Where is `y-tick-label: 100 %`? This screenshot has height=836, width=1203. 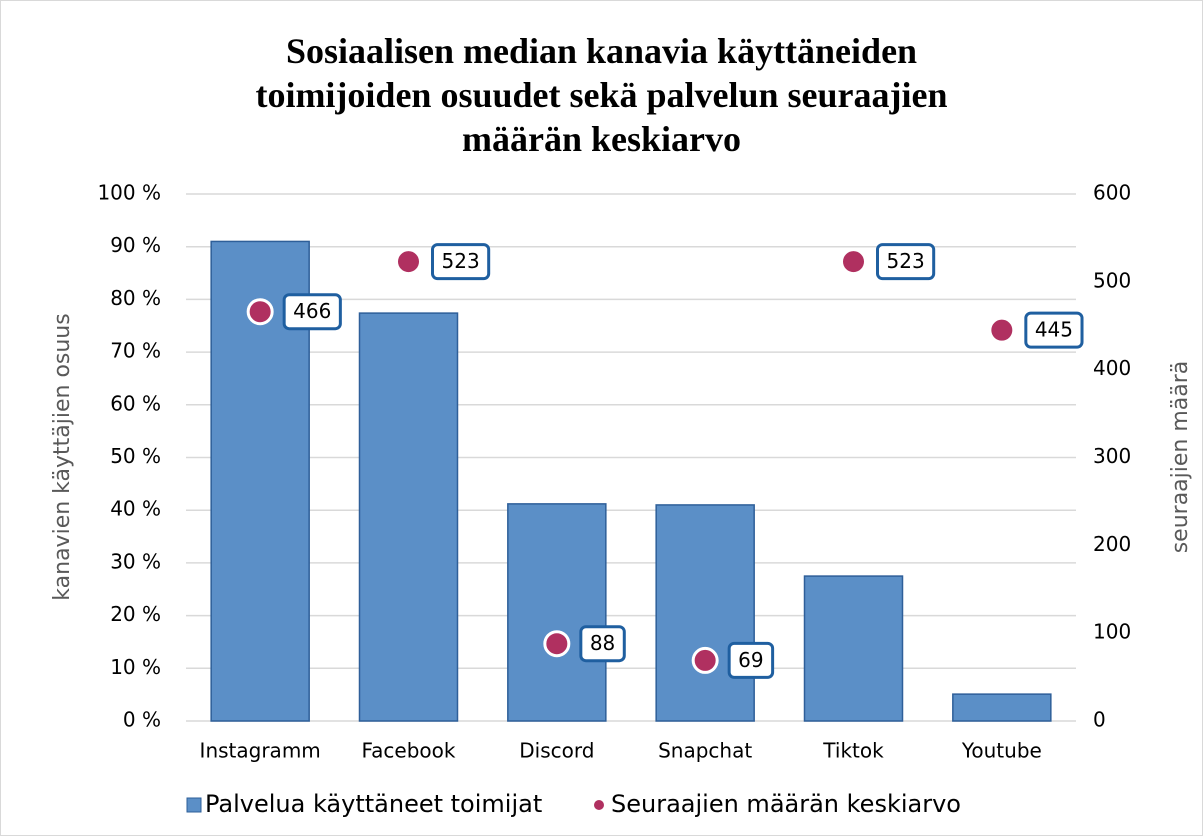
y-tick-label: 100 % is located at coordinates (129, 193).